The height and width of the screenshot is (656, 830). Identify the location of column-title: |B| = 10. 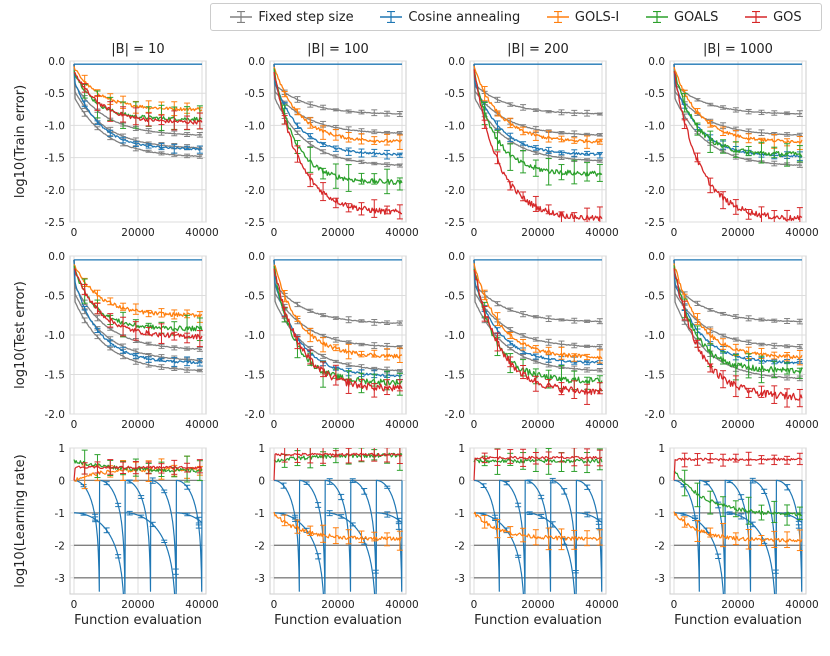
(137, 49).